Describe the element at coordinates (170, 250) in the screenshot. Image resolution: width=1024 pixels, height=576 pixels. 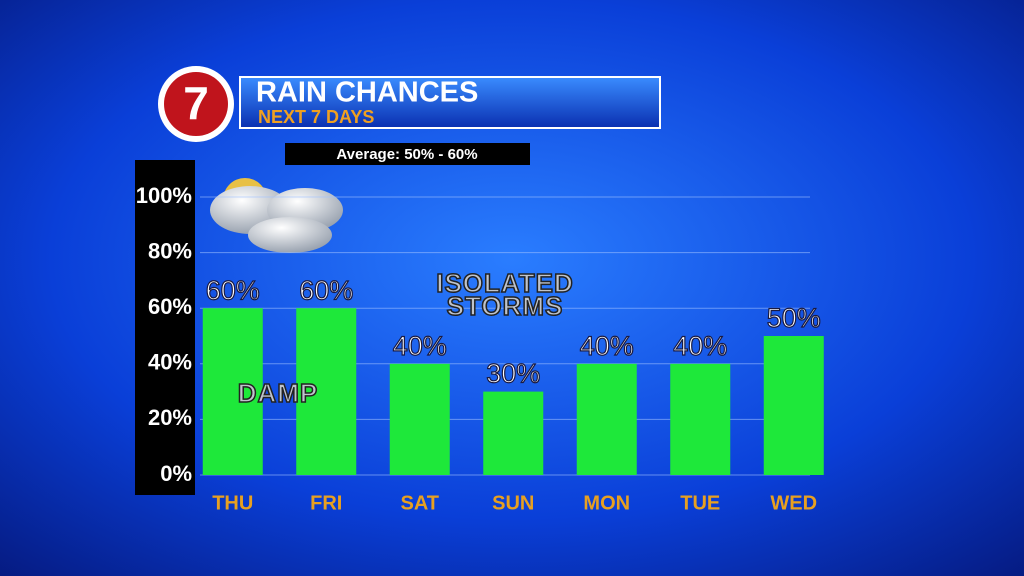
I see `y-tick-label: 80%` at that location.